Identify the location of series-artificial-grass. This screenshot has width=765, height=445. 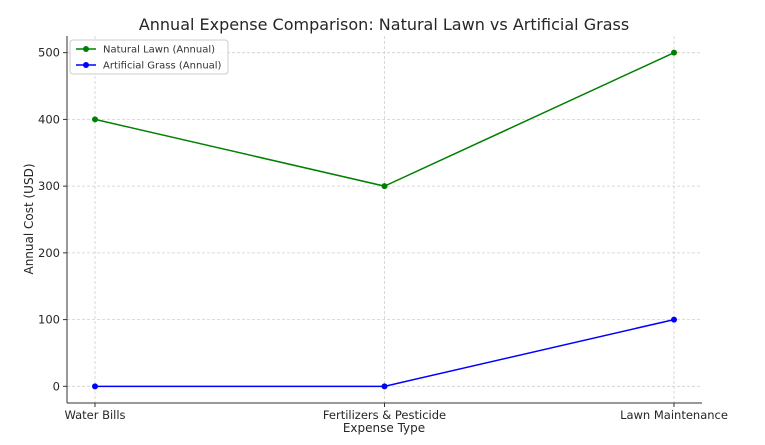
(384, 353).